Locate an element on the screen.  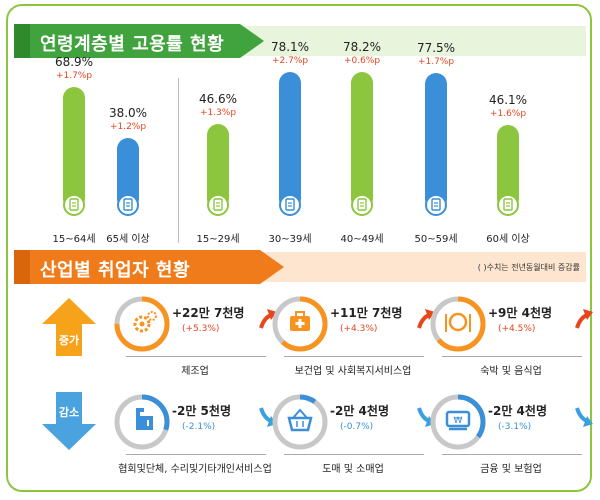
industry-name: 숙박 및 음식업 is located at coordinates (511, 371).